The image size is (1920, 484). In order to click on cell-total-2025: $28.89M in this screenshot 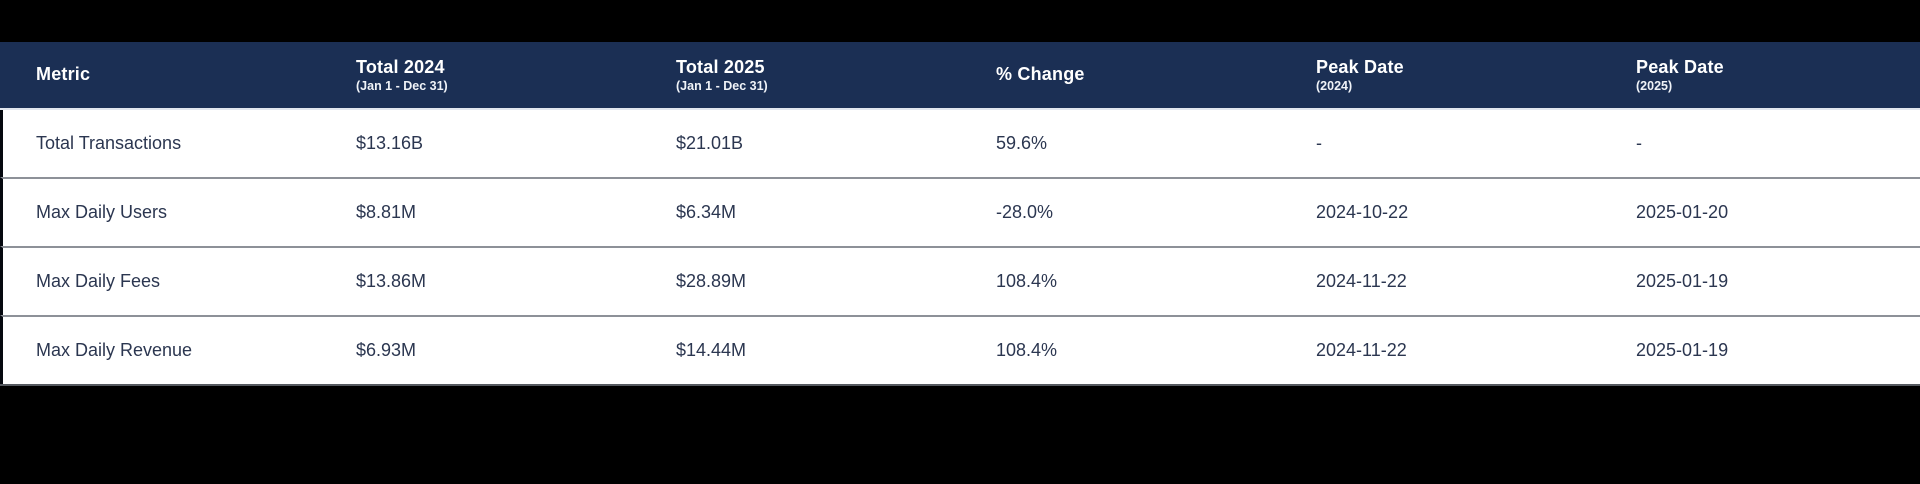, I will do `click(711, 281)`.